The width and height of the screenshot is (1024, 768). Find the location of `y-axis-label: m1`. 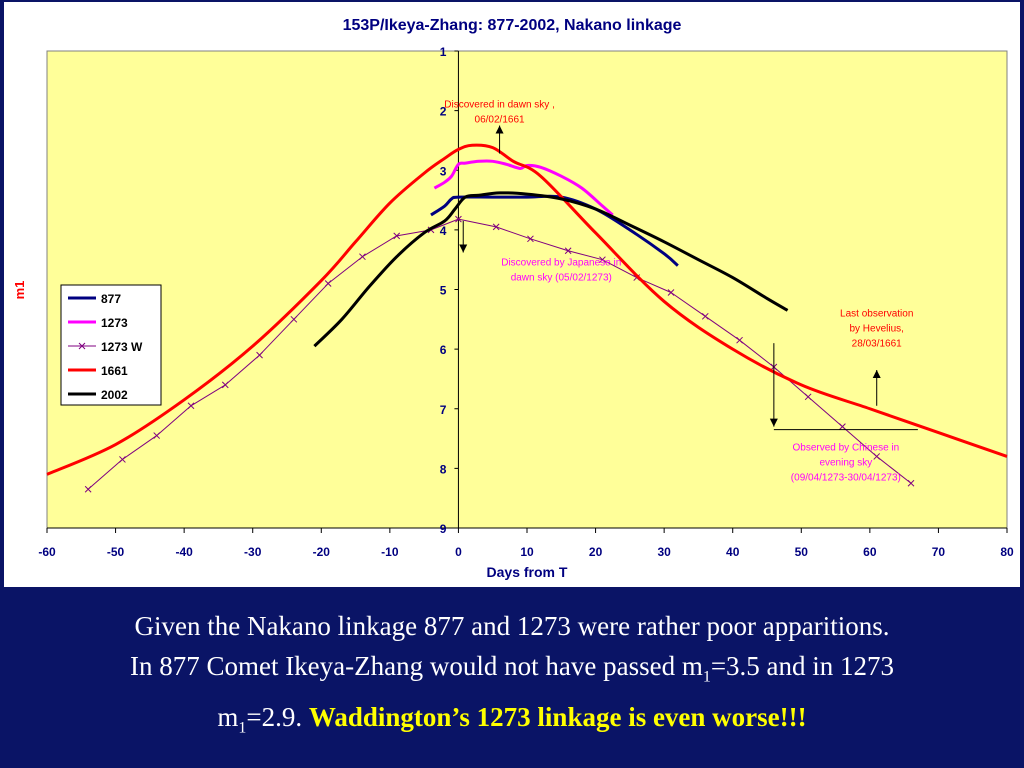

y-axis-label: m1 is located at coordinates (19, 290).